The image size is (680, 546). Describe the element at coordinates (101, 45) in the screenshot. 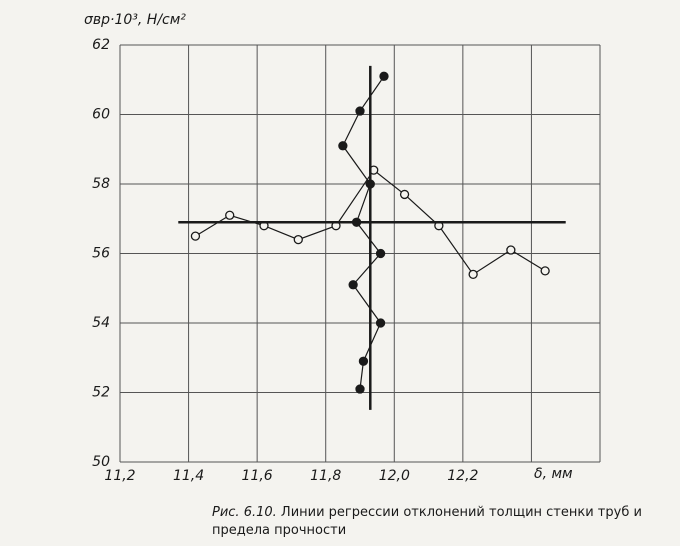

I see `y-tick-label: 62` at that location.